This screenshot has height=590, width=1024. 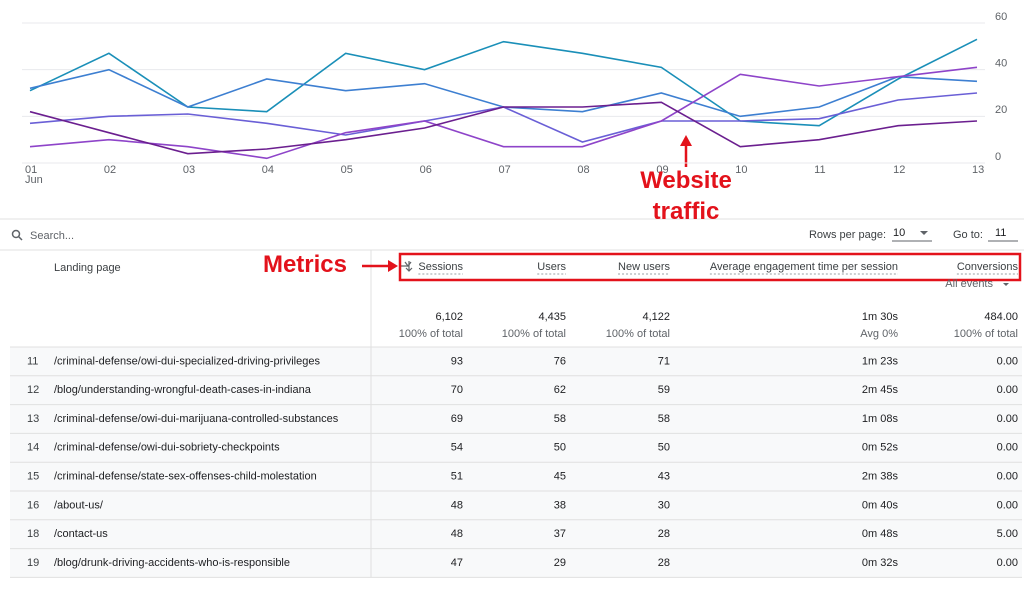 What do you see at coordinates (457, 563) in the screenshot?
I see `cell-value: 47` at bounding box center [457, 563].